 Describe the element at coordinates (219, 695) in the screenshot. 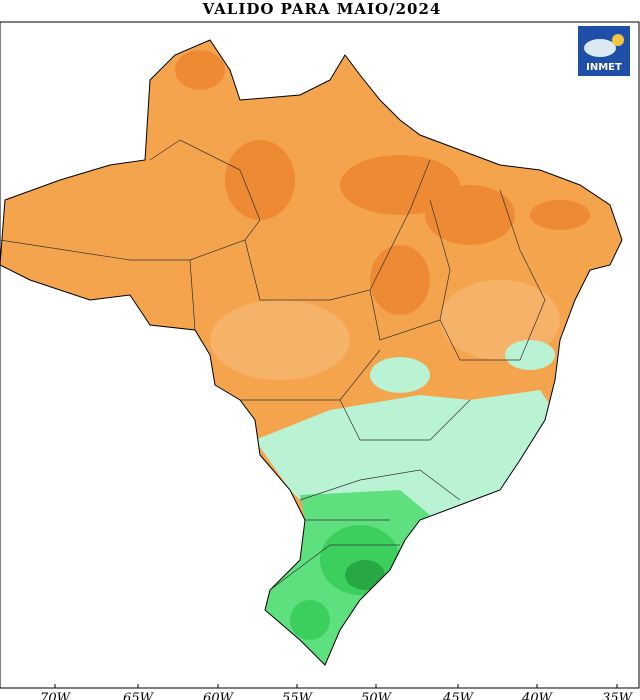

I see `longitude-label: 60W` at that location.